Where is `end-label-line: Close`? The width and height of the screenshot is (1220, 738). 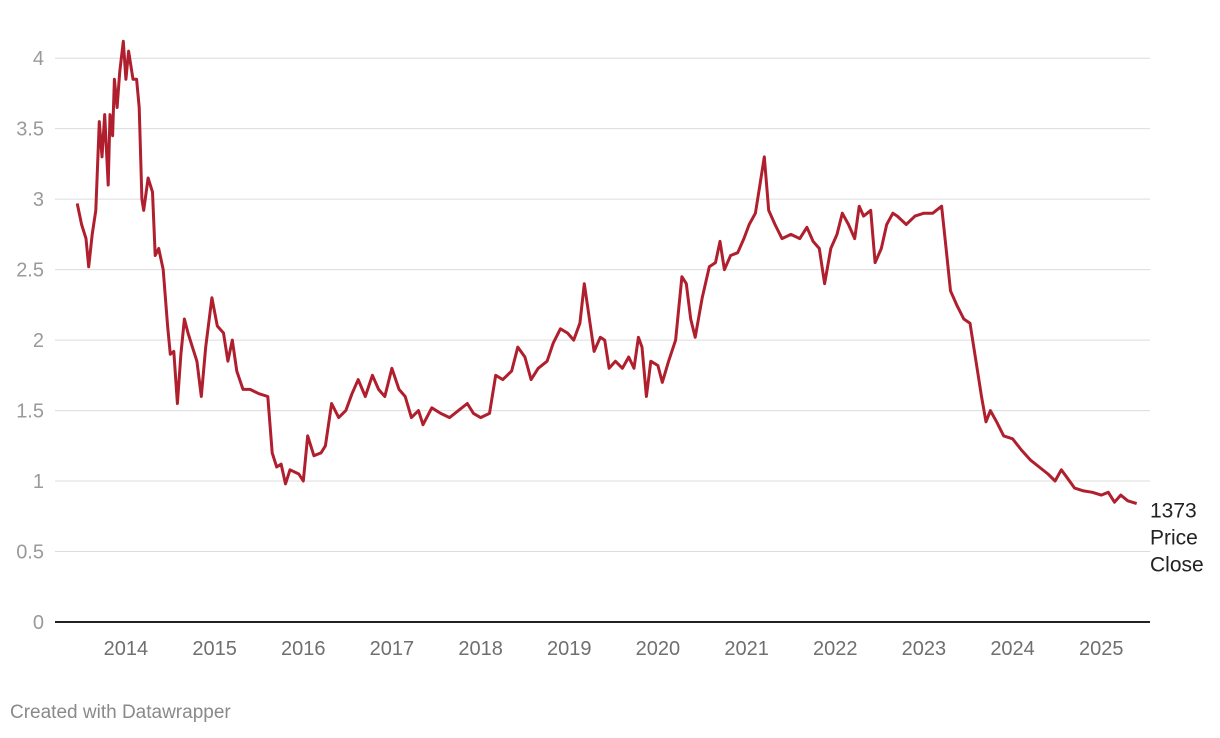
end-label-line: Close is located at coordinates (1177, 565).